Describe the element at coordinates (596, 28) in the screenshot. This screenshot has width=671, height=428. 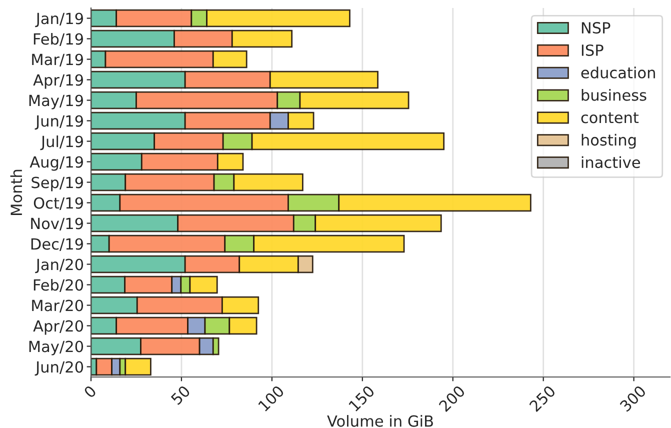
I see `legend-label: NSP` at that location.